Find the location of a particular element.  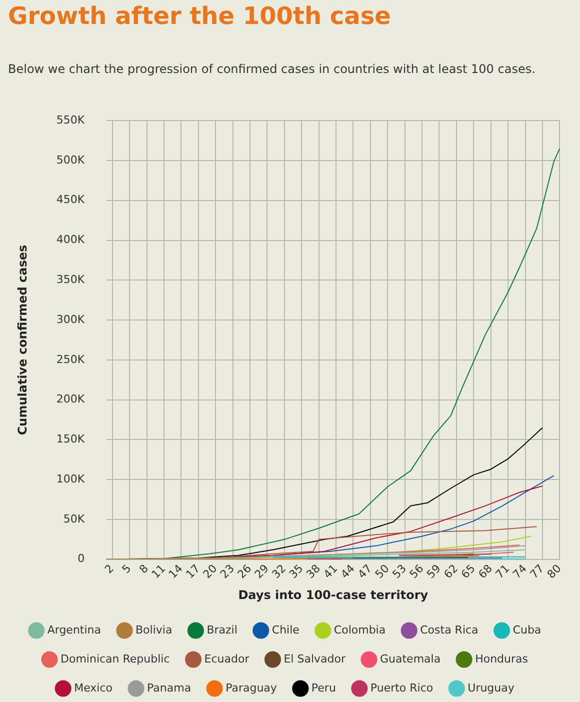

y-tick-label: 300K is located at coordinates (71, 319).